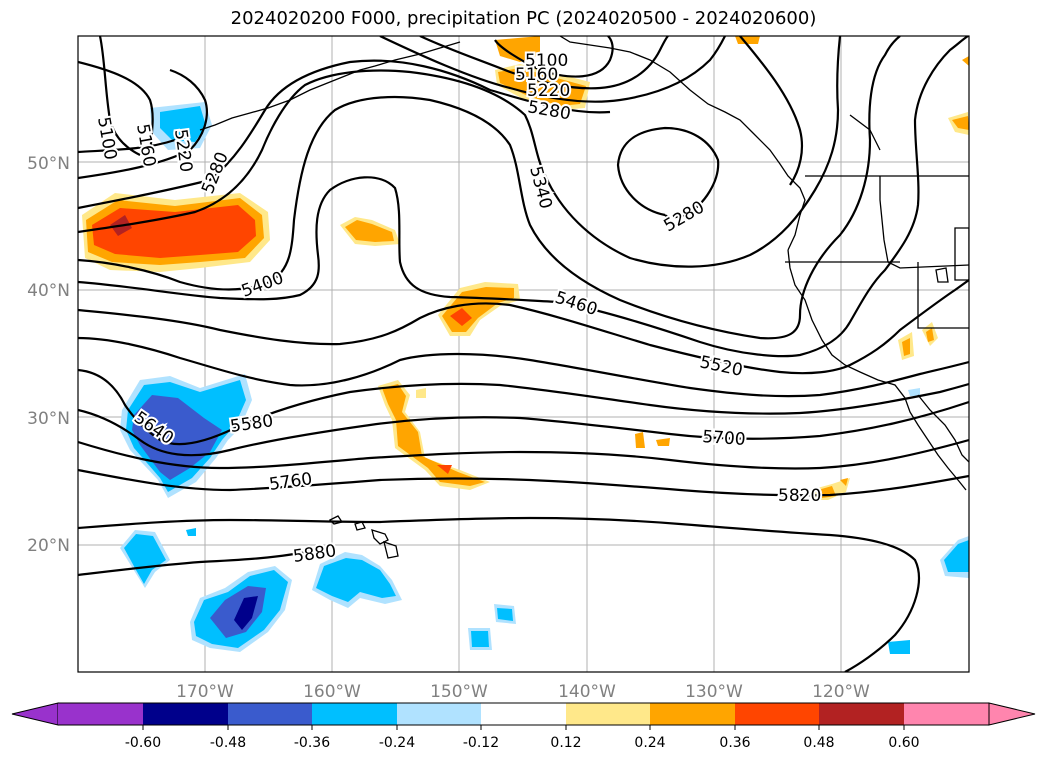 Image resolution: width=1047 pixels, height=765 pixels. Describe the element at coordinates (540, 187) in the screenshot. I see `contour-label: 5340` at that location.